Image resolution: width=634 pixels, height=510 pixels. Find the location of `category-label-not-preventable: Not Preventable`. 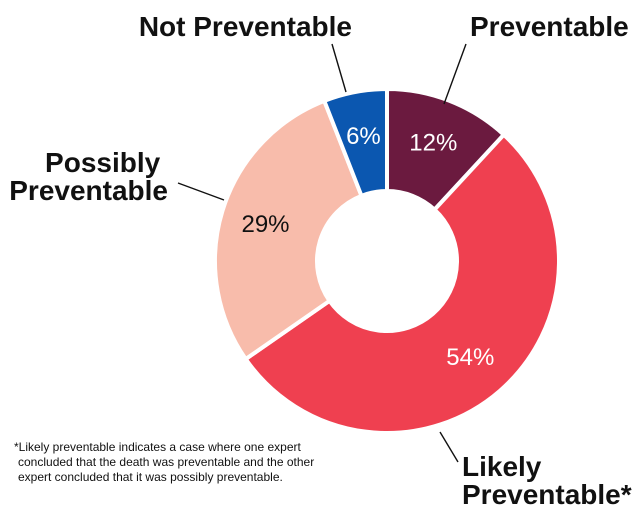

category-label-not-preventable: Not Preventable is located at coordinates (245, 26).